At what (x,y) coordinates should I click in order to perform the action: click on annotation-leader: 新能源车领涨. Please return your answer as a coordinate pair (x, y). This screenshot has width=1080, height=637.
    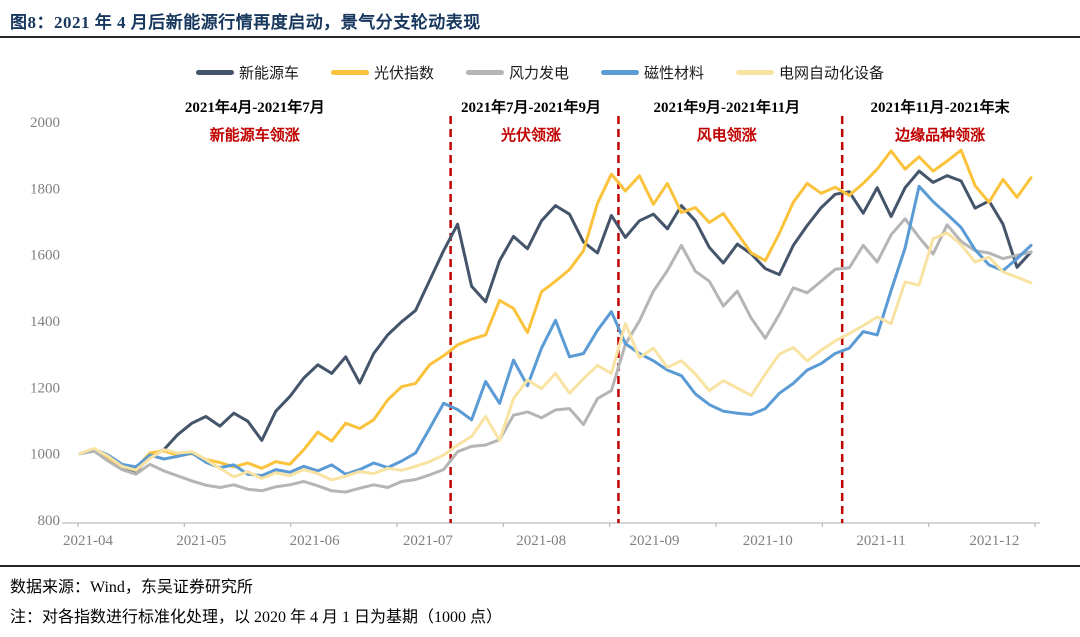
    Looking at the image, I should click on (254, 136).